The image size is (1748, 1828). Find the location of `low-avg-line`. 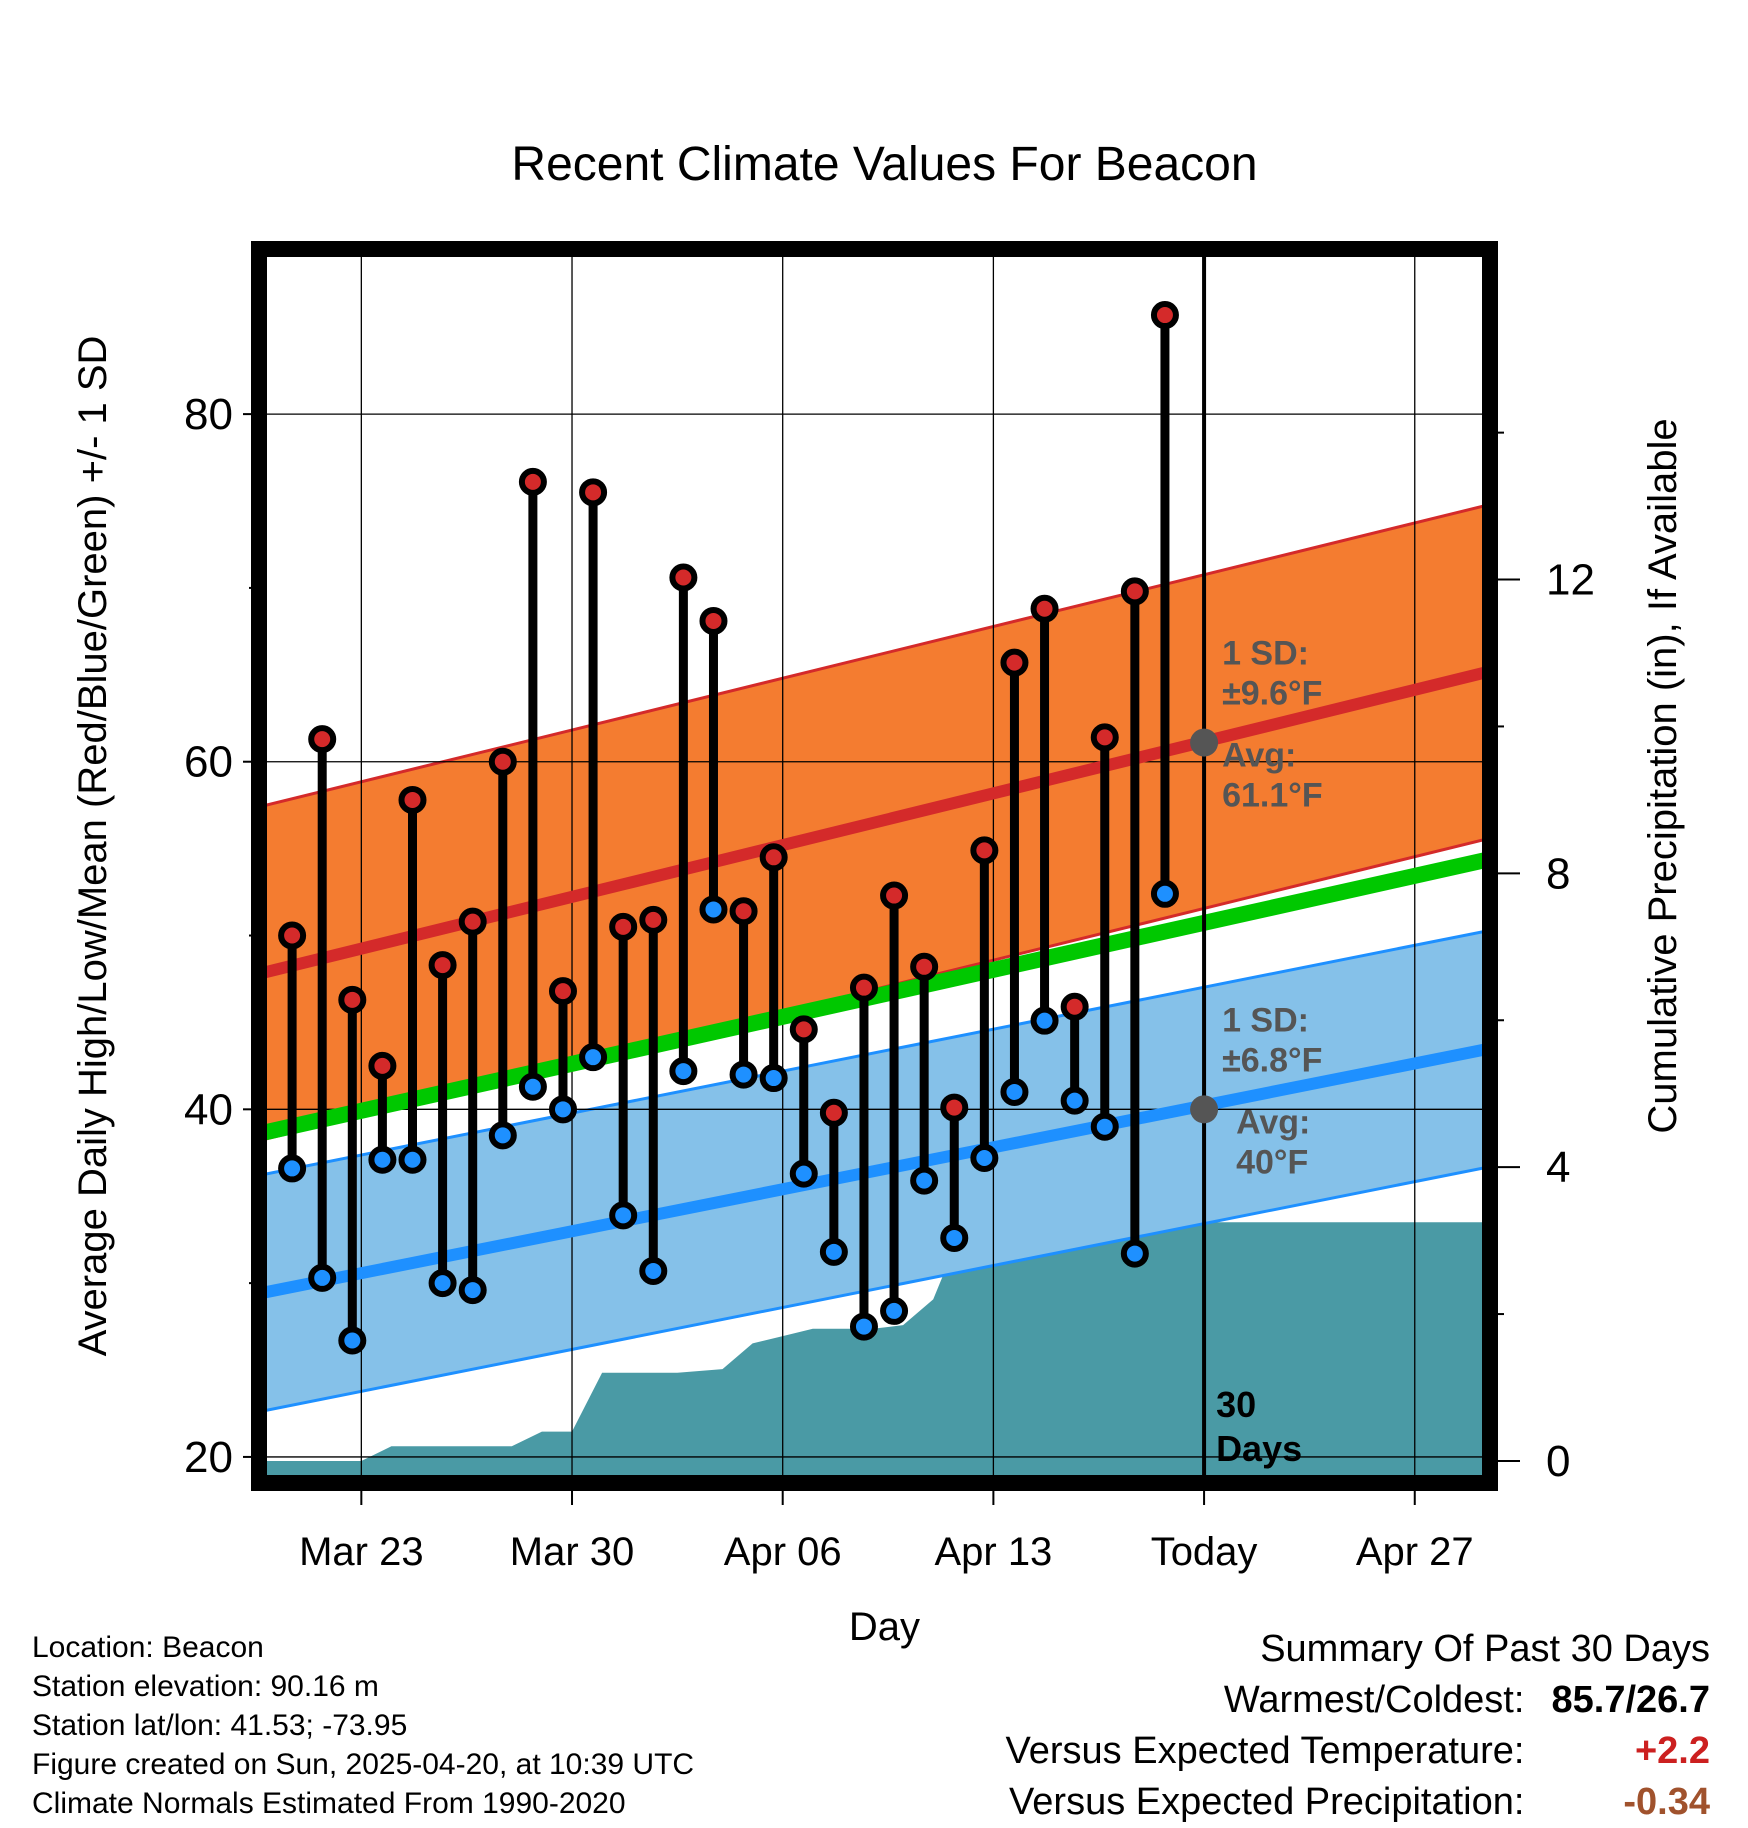

low-avg-line is located at coordinates (874, 1171).